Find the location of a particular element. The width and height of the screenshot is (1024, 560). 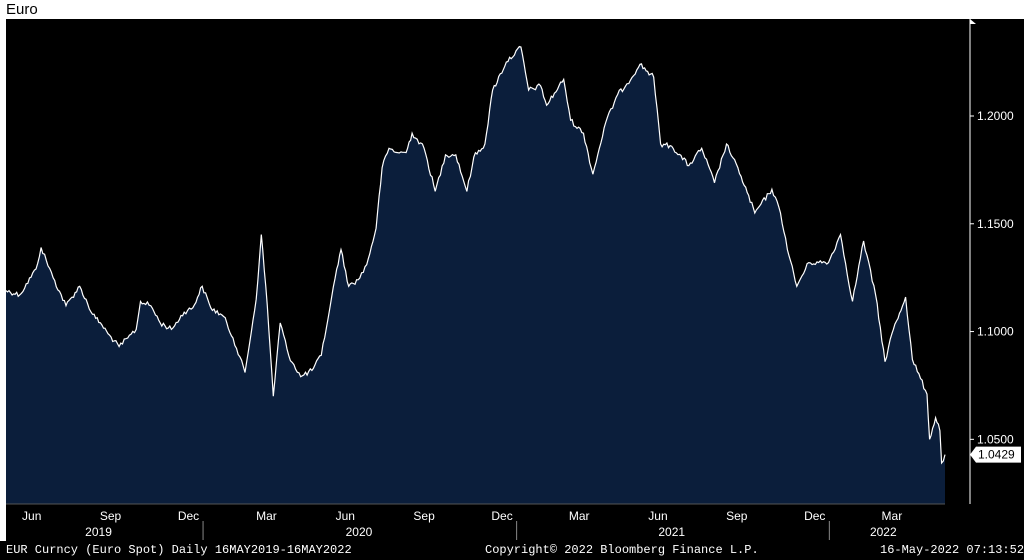

last-value-badge is located at coordinates (995, 454).